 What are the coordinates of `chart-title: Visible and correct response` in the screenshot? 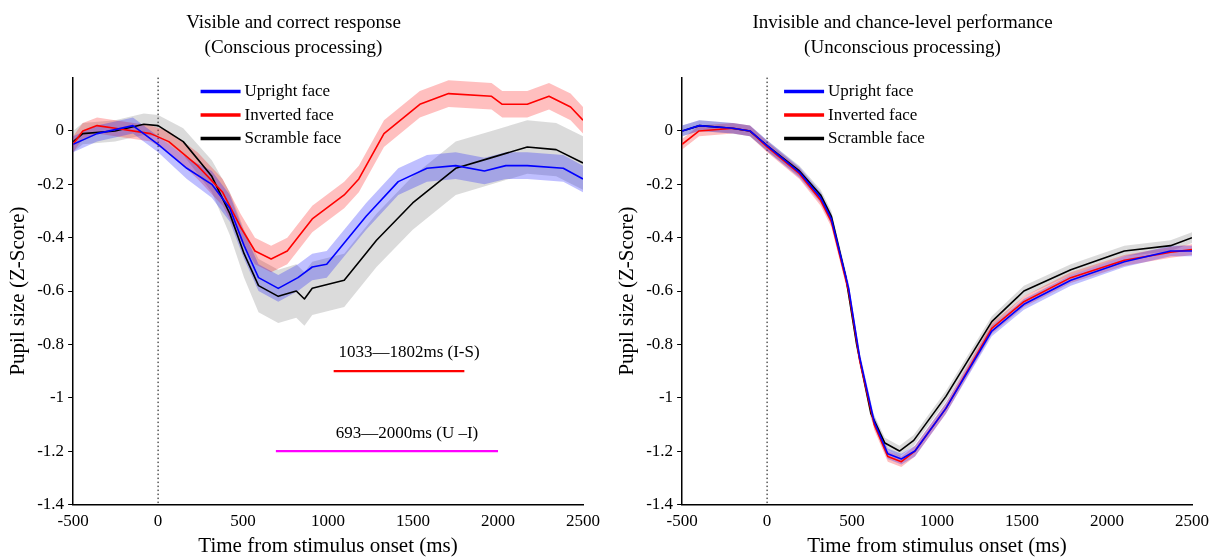 It's located at (293, 22).